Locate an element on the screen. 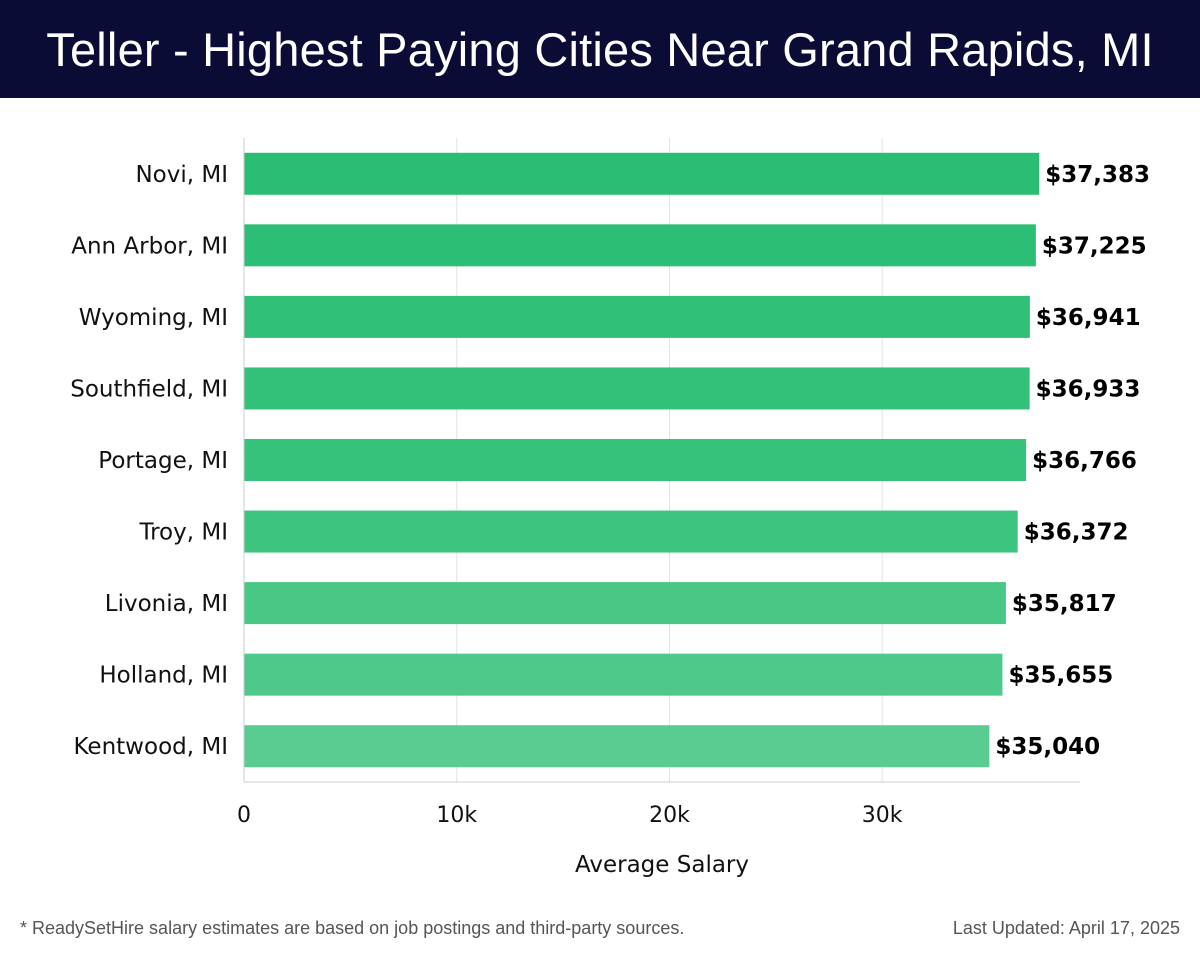 This screenshot has width=1200, height=958. value-label: $36,372 is located at coordinates (1076, 533).